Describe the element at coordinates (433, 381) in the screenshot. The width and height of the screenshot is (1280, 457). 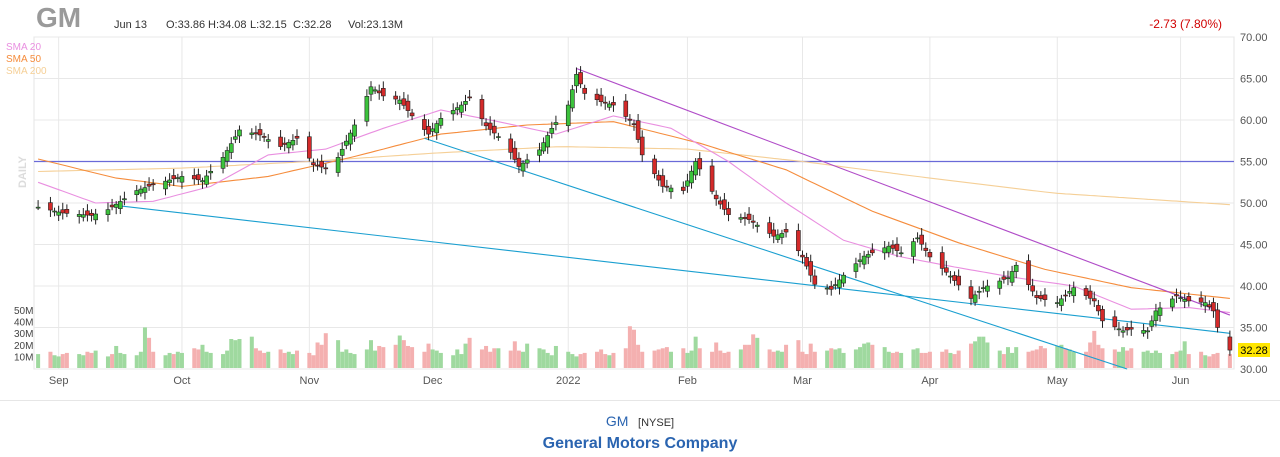
I see `date-tick-label: Dec` at that location.